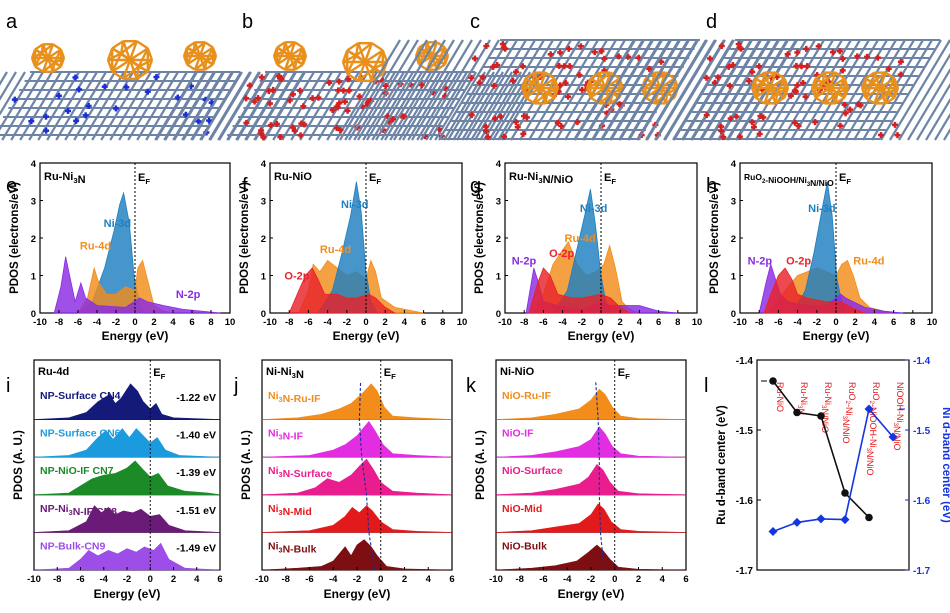  What do you see at coordinates (524, 322) in the screenshot?
I see `x-tick-label: -8` at bounding box center [524, 322].